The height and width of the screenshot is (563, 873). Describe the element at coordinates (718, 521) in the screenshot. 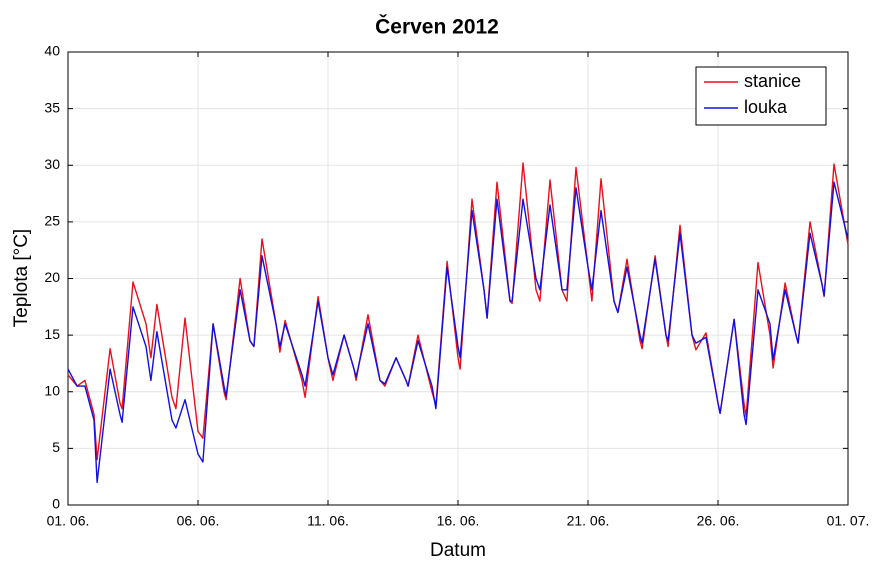

I see `x-tick-label: 26. 06.` at that location.